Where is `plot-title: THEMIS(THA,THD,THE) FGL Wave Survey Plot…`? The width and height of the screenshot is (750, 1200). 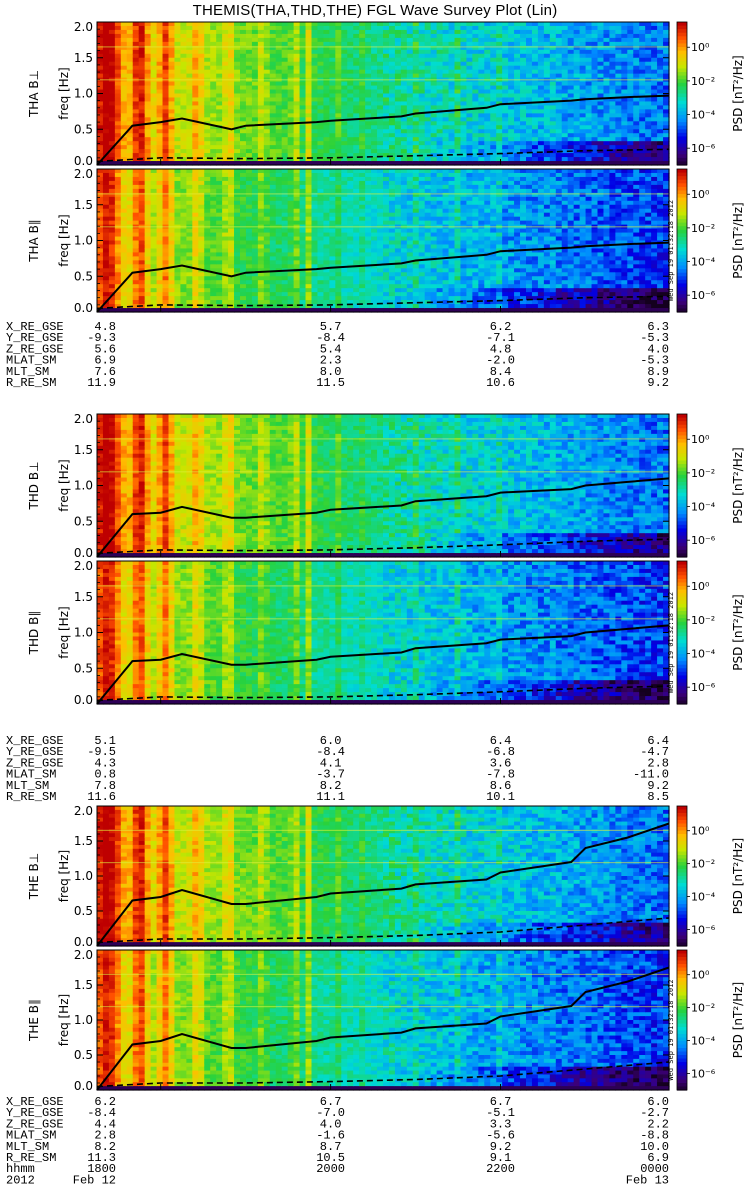
plot-title: THEMIS(THA,THD,THE) FGL Wave Survey Plot… is located at coordinates (375, 10).